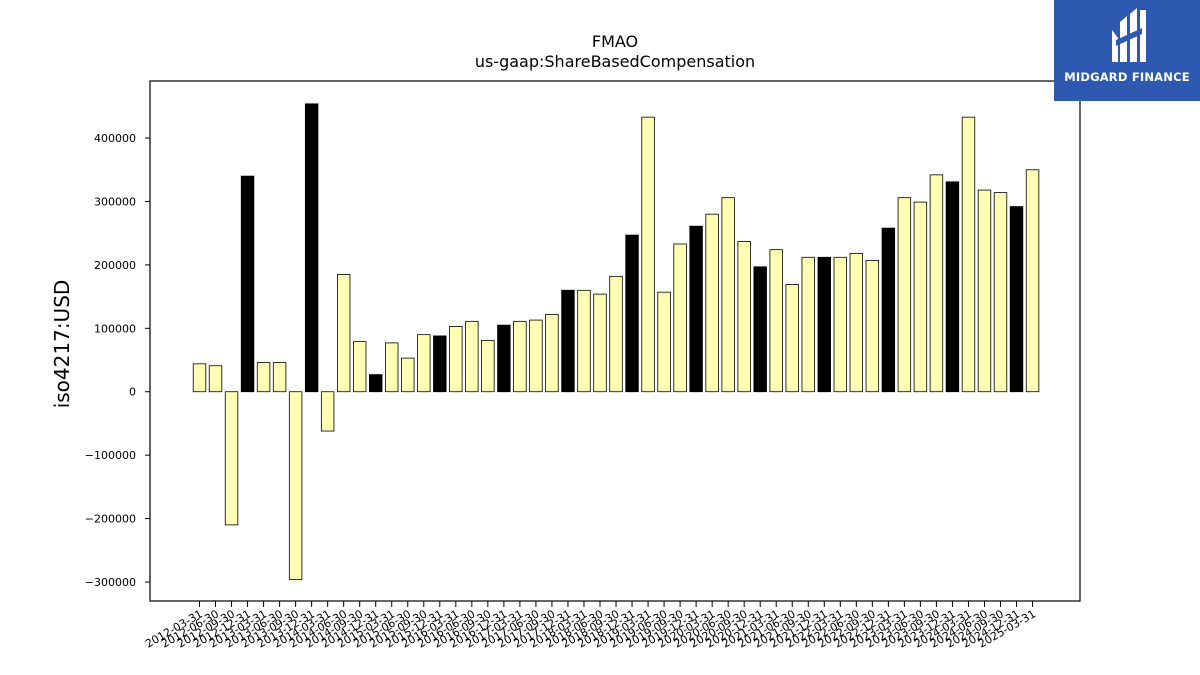  What do you see at coordinates (132, 392) in the screenshot?
I see `y-tick-label: 0` at bounding box center [132, 392].